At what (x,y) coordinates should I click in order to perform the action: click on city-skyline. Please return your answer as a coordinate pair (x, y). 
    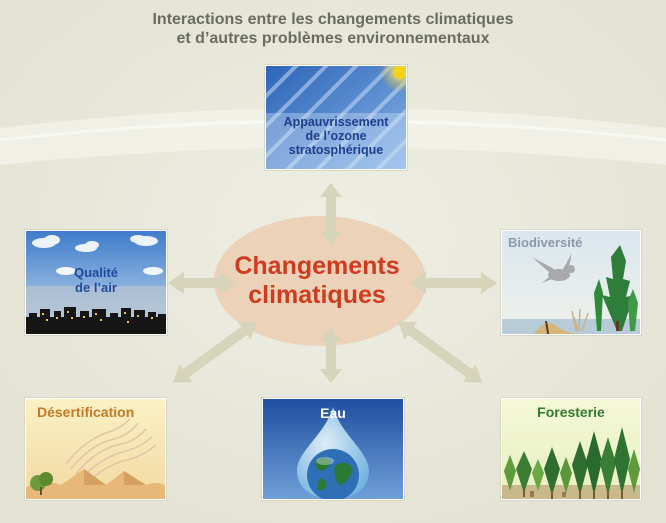
    Looking at the image, I should click on (96, 320).